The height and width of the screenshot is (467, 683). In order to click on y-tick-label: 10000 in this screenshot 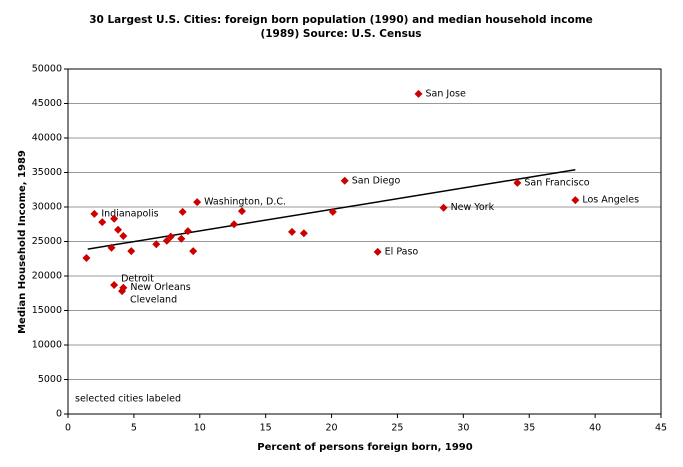, I will do `click(47, 345)`.